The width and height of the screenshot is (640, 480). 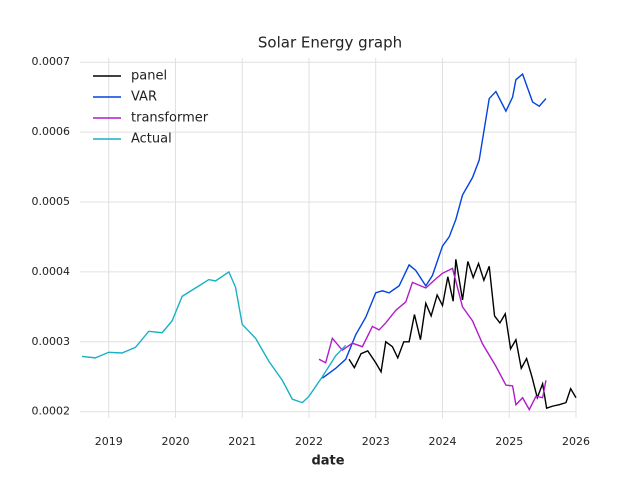 What do you see at coordinates (376, 441) in the screenshot?
I see `x-tick-label: 2023` at bounding box center [376, 441].